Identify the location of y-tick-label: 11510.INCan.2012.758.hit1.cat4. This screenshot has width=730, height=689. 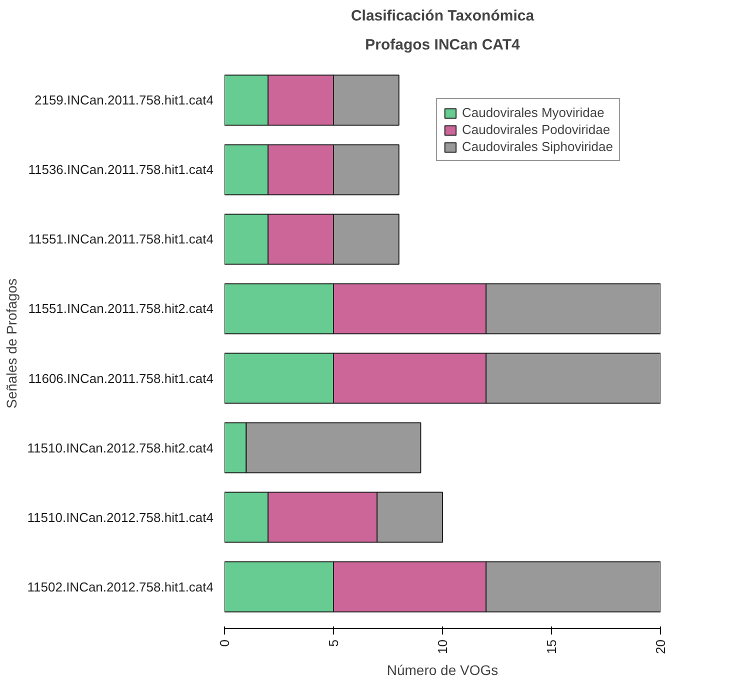
(120, 517).